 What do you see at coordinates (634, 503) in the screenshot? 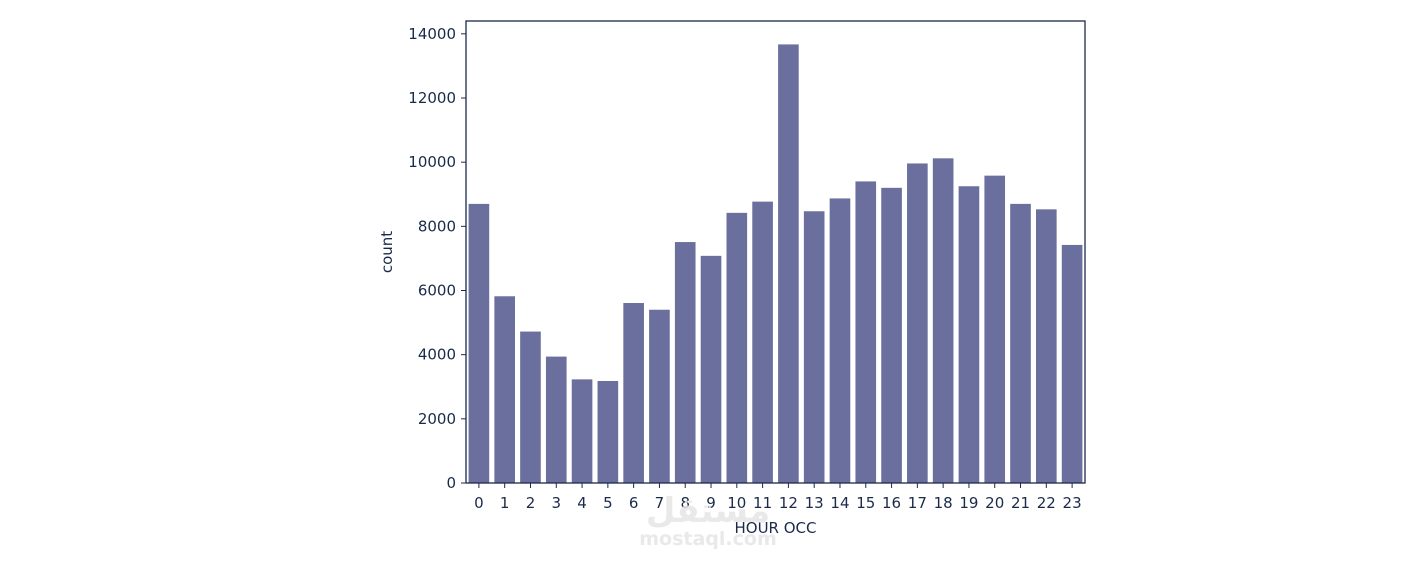
I see `x-tick-label: 6` at bounding box center [634, 503].